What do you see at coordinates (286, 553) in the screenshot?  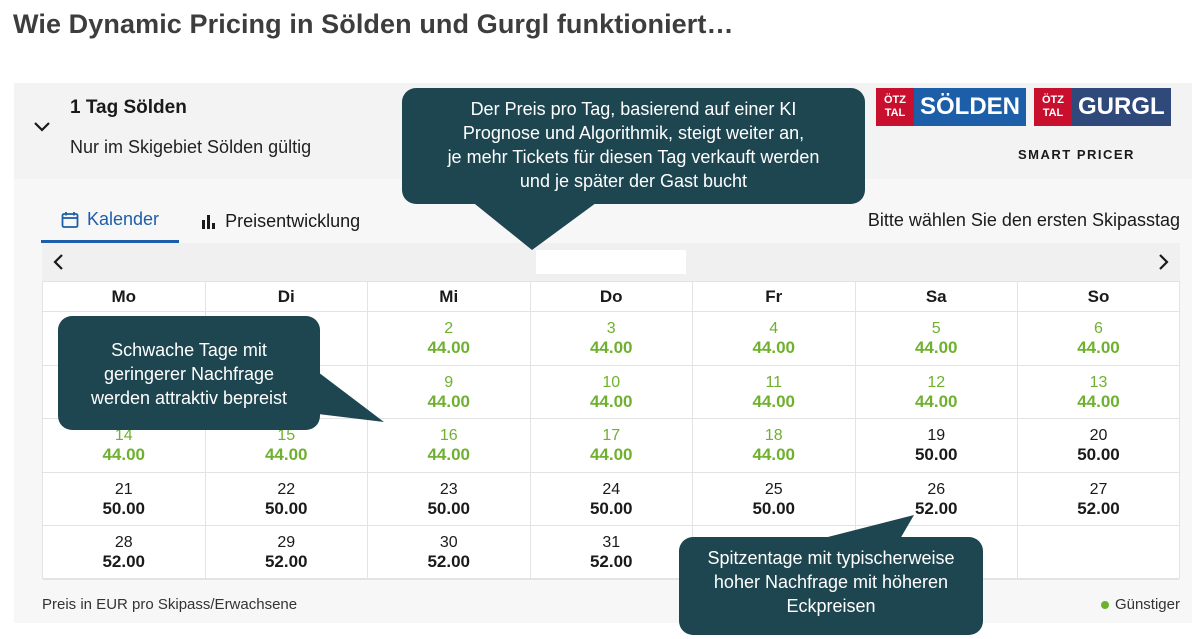 I see `calendar-day: 29 52.00` at bounding box center [286, 553].